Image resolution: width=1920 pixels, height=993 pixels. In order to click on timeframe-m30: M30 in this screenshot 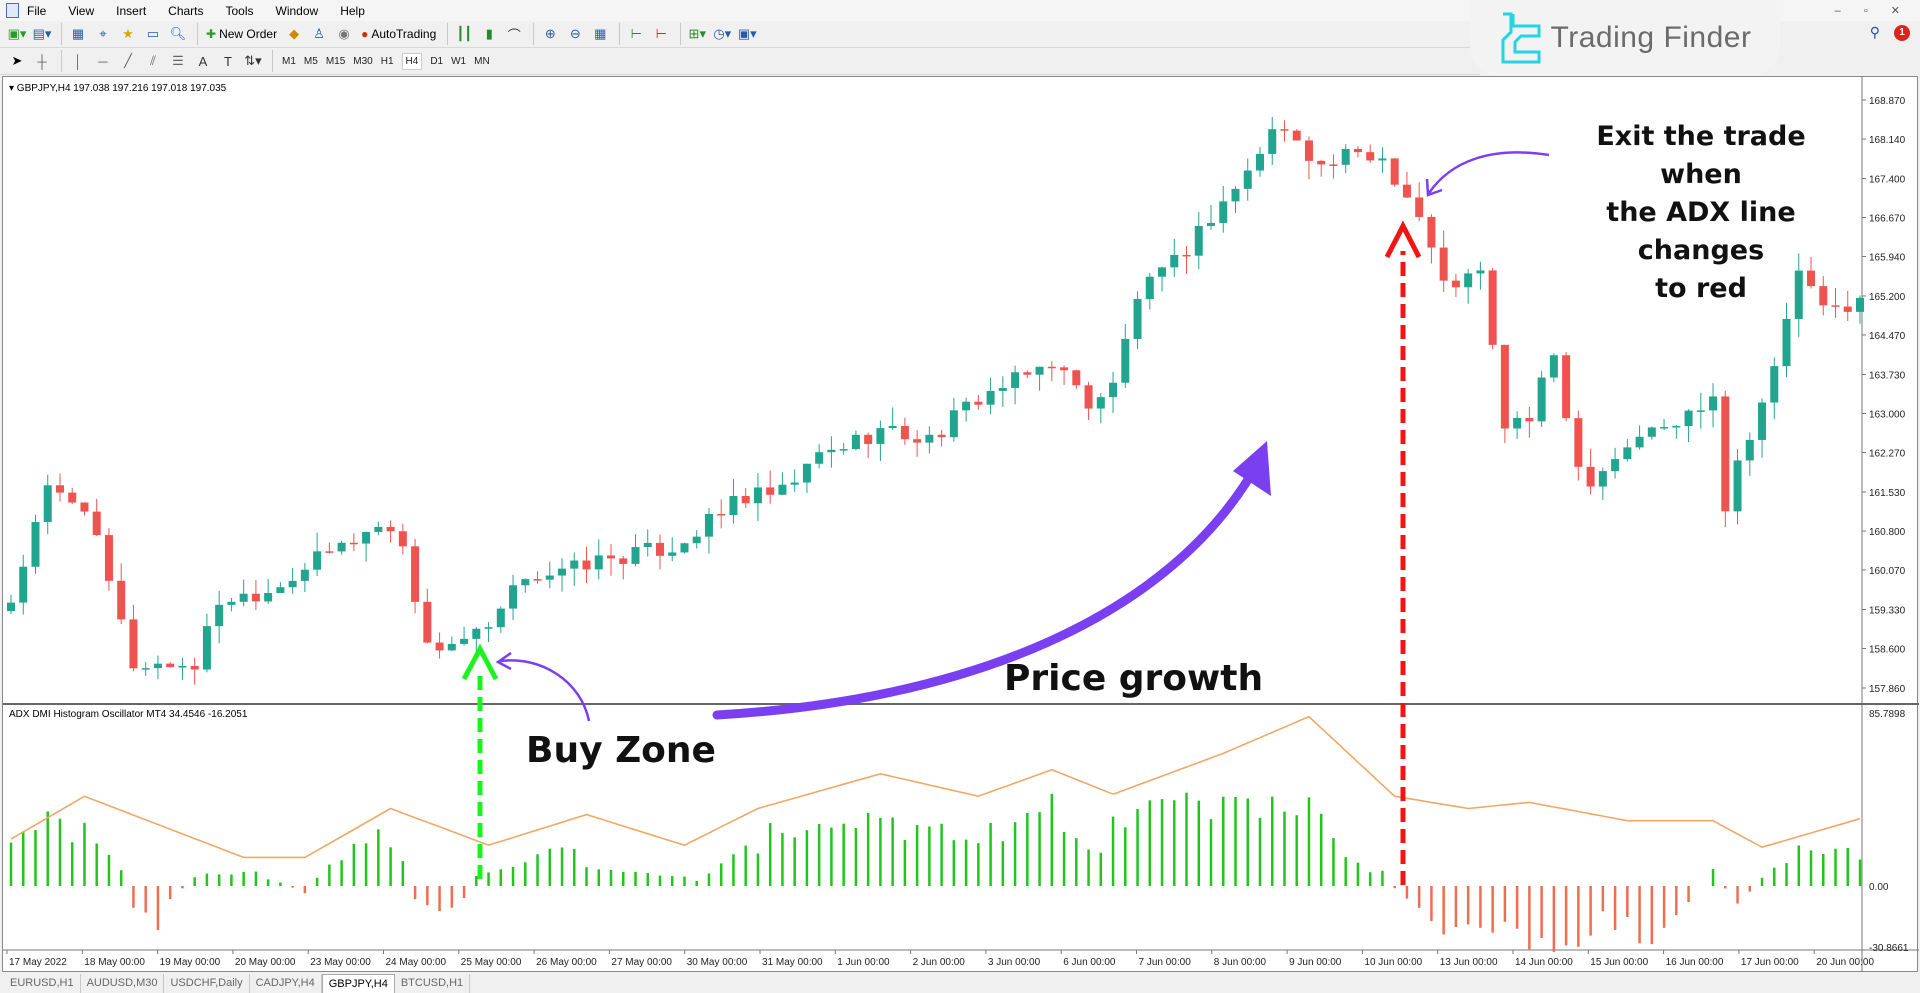, I will do `click(363, 61)`.